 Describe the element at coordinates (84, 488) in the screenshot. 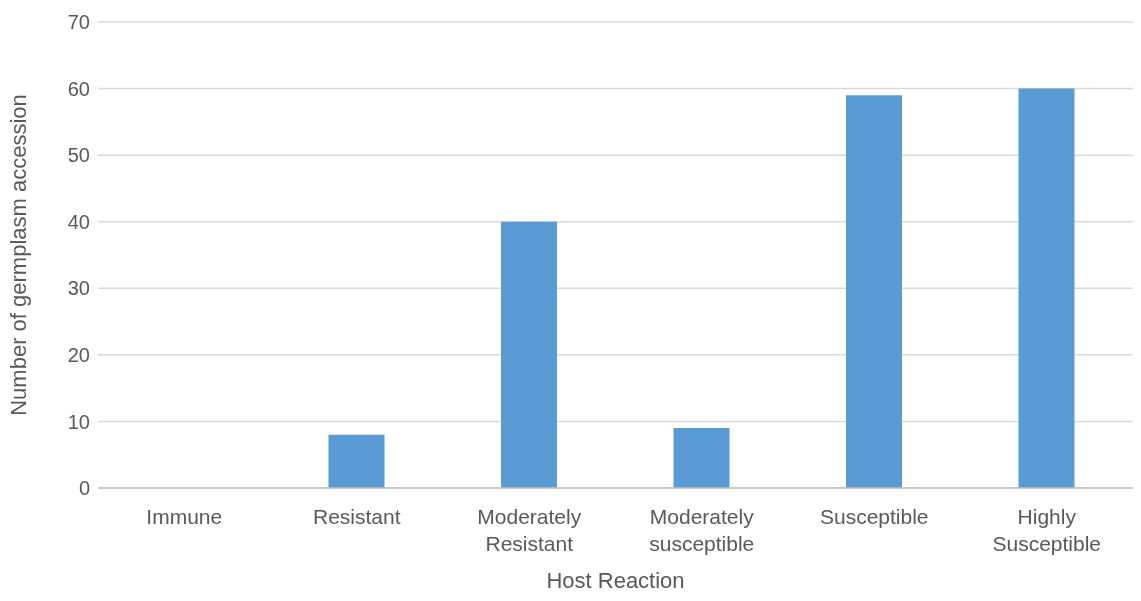

I see `y-tick-label: 0` at that location.